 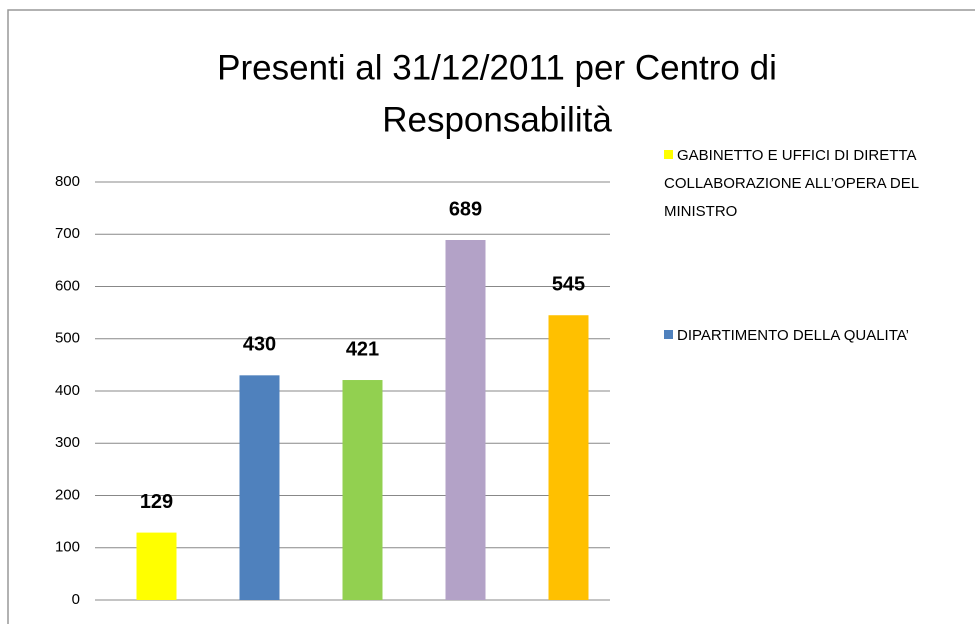 What do you see at coordinates (67, 338) in the screenshot?
I see `y-tick-label: 500` at bounding box center [67, 338].